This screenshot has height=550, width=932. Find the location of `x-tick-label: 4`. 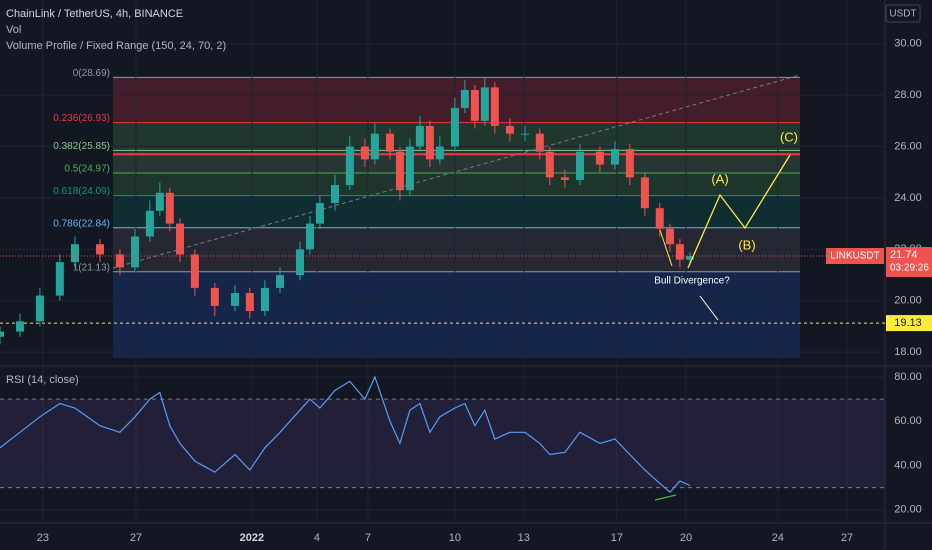

x-tick-label: 4 is located at coordinates (317, 538).